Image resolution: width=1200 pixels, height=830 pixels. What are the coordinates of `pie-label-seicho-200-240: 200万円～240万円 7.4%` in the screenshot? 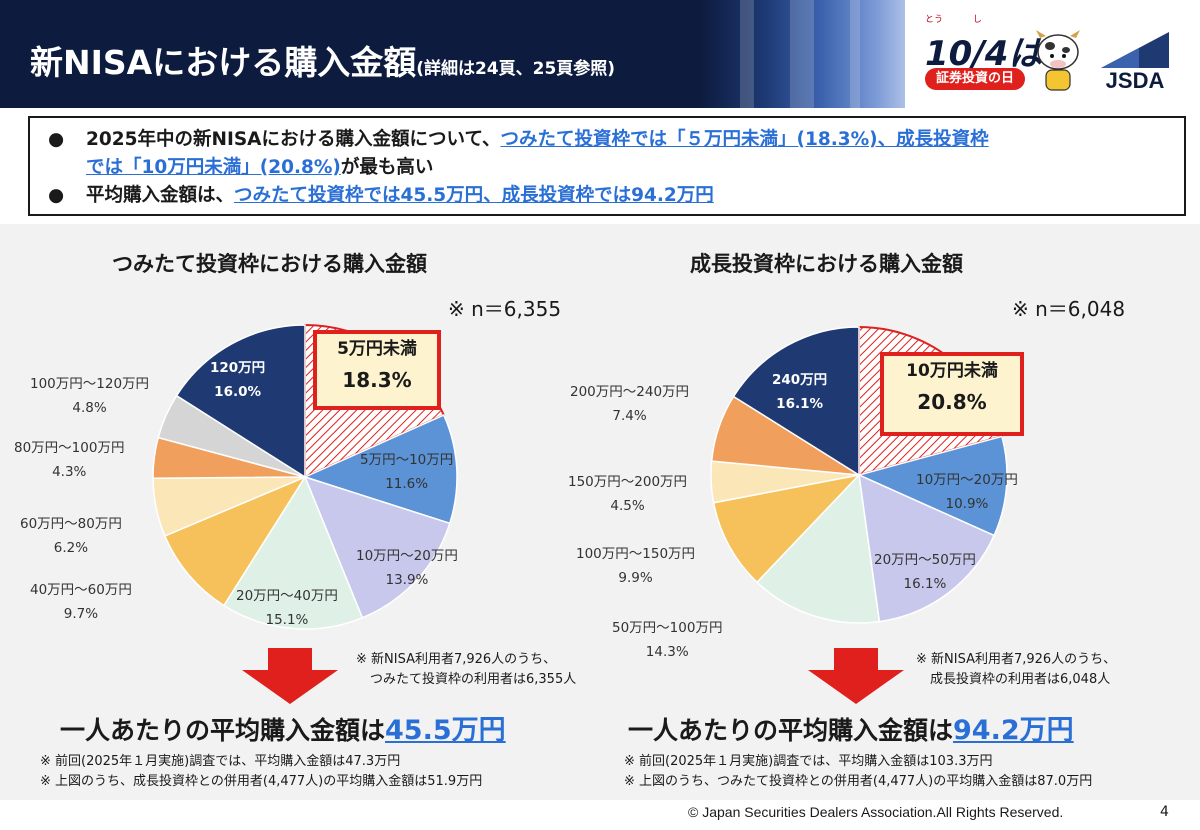 It's located at (630, 404).